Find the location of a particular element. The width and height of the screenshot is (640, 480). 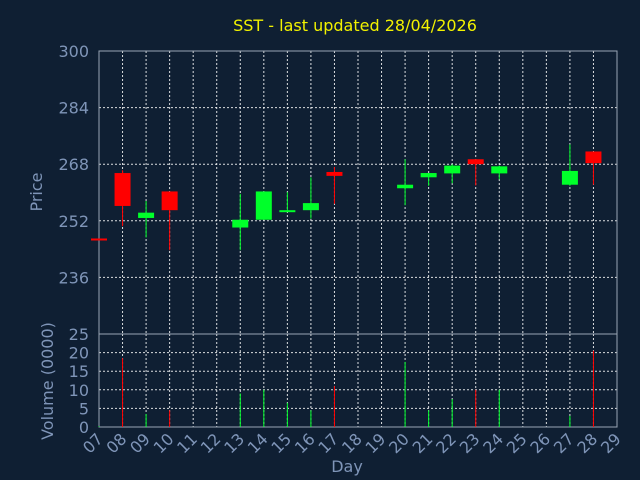

volume-tick-label: 0 is located at coordinates (84, 427).